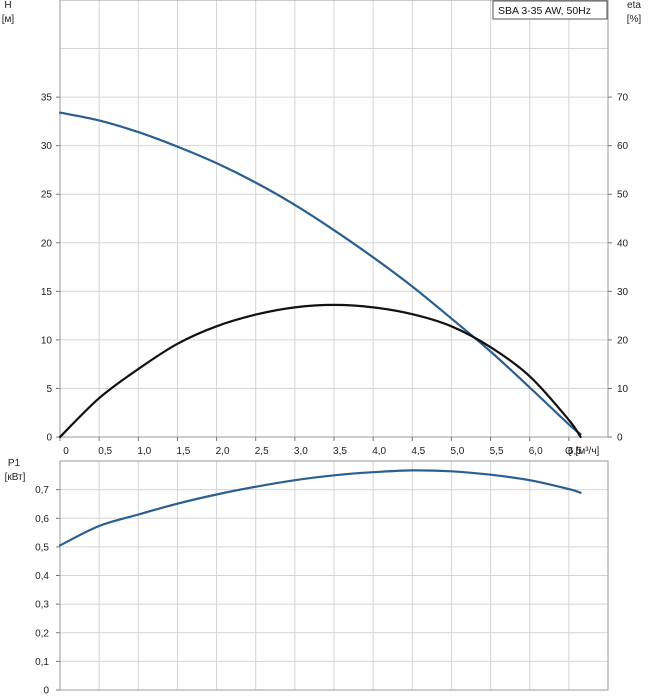 The width and height of the screenshot is (658, 700). Describe the element at coordinates (42, 576) in the screenshot. I see `power-tick-label: 0,4` at that location.